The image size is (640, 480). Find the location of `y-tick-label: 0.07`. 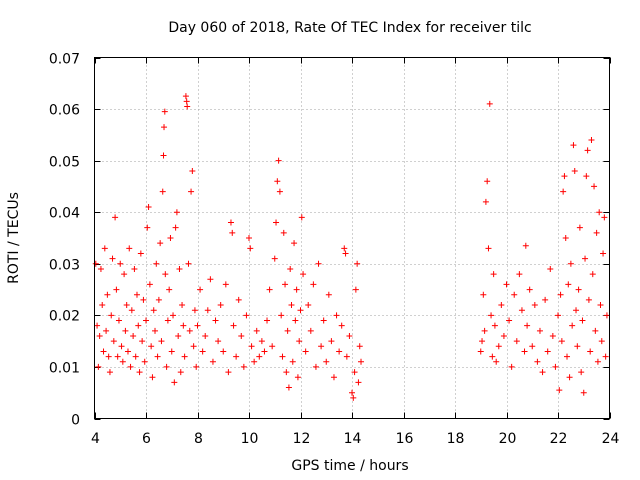

y-tick-label: 0.07 is located at coordinates (64, 60).